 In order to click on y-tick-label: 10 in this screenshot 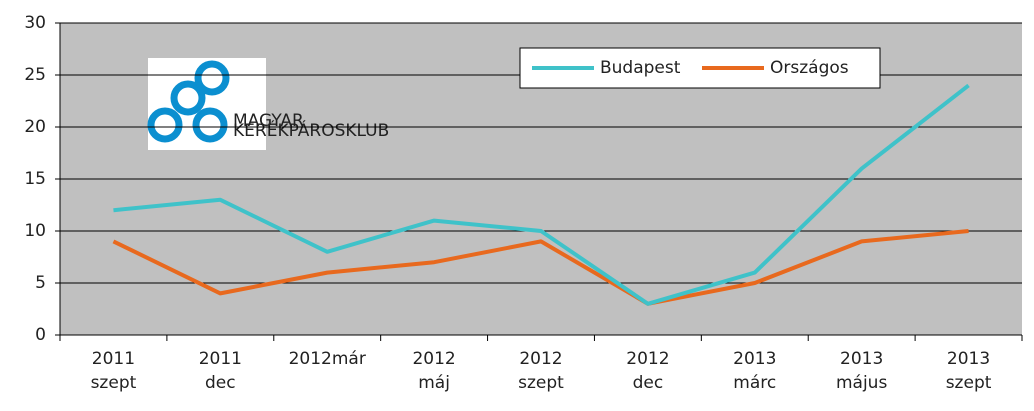, I will do `click(35, 231)`.